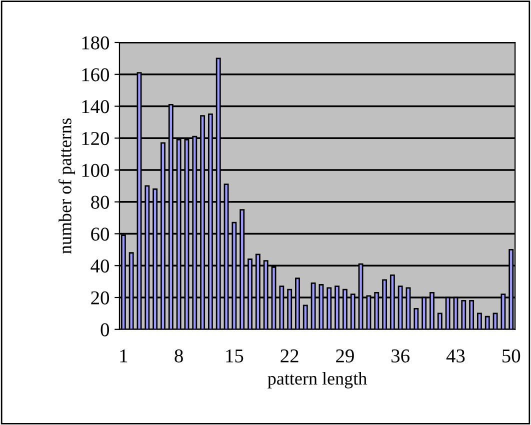 The image size is (531, 425). What do you see at coordinates (401, 356) in the screenshot?
I see `x-tick-label: 36` at bounding box center [401, 356].